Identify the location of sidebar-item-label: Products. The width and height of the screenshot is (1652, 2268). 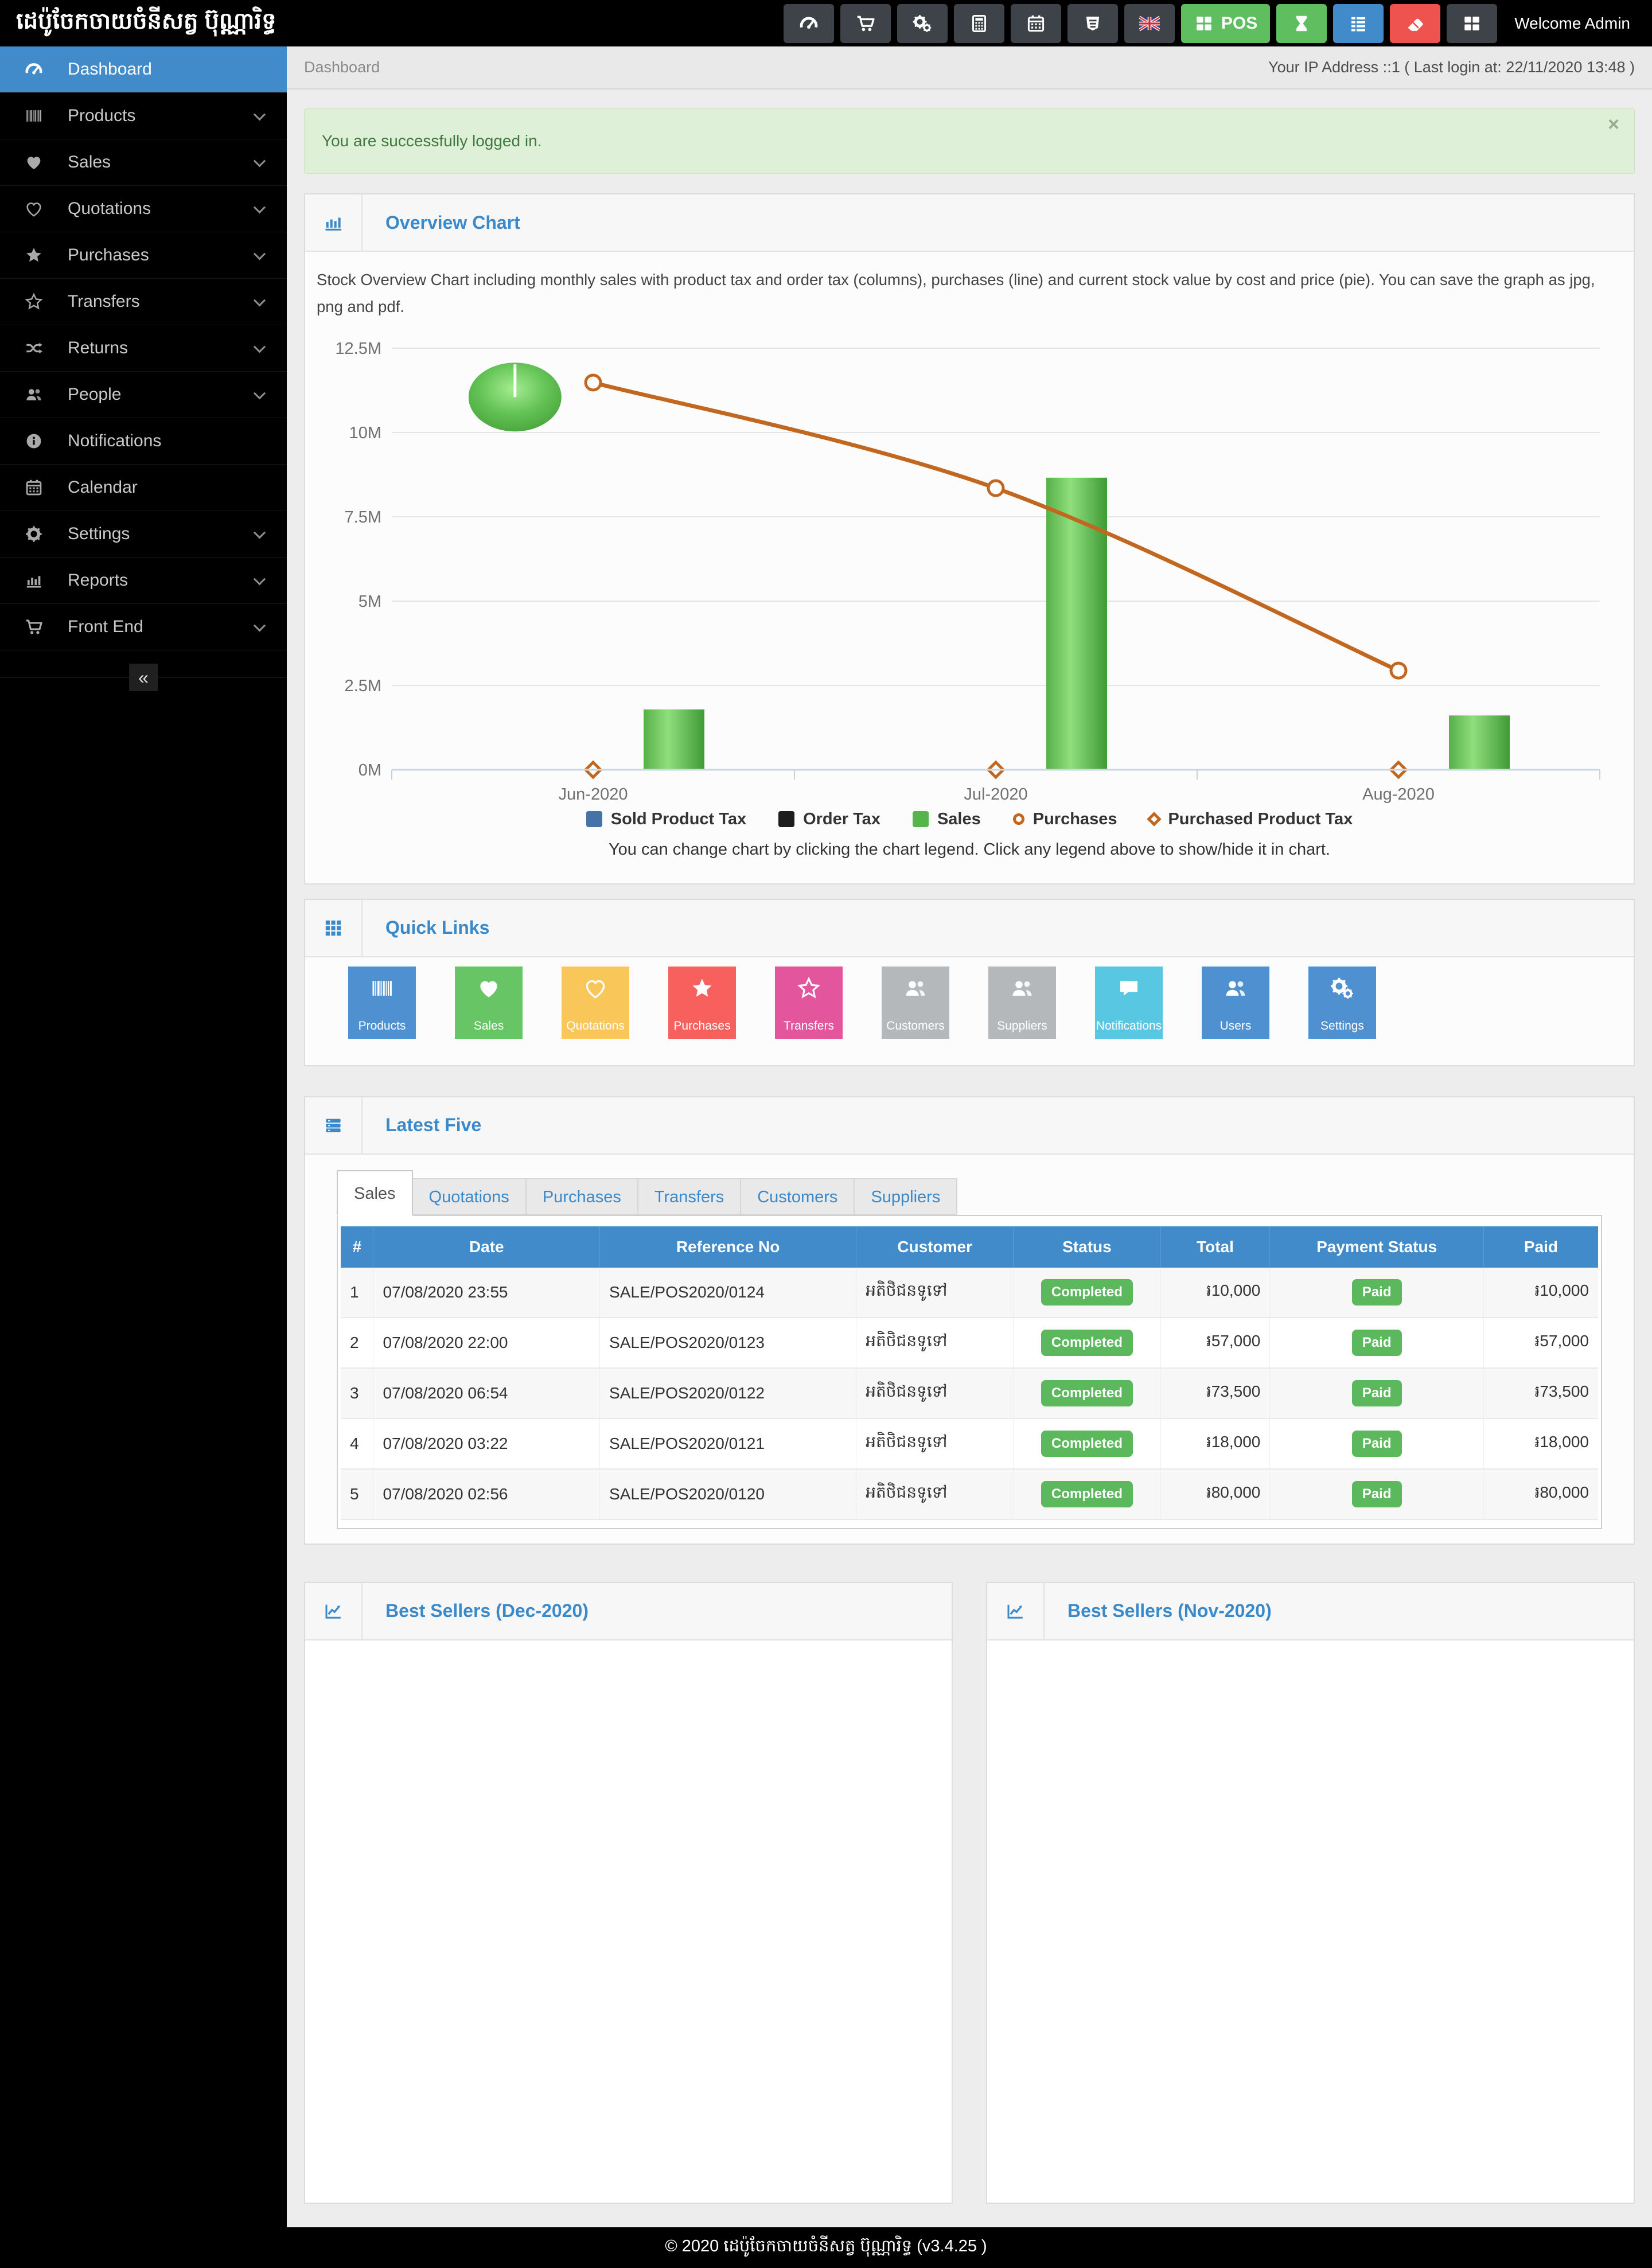
(102, 116).